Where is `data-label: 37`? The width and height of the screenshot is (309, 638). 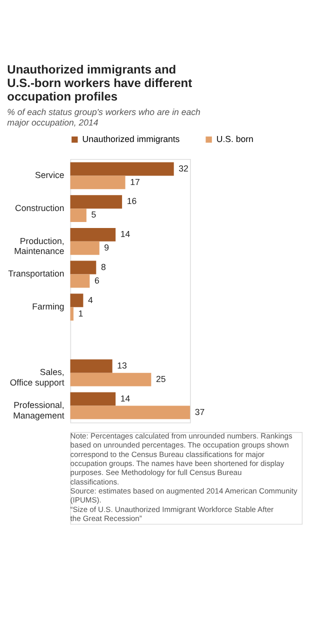 data-label: 37 is located at coordinates (199, 411).